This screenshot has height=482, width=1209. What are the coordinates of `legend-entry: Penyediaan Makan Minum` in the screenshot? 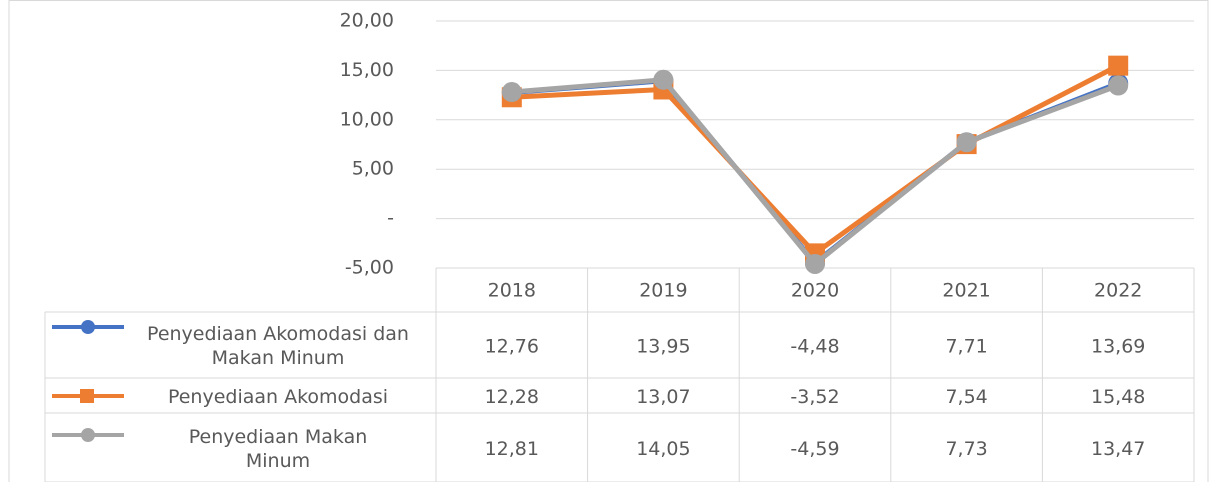 It's located at (278, 448).